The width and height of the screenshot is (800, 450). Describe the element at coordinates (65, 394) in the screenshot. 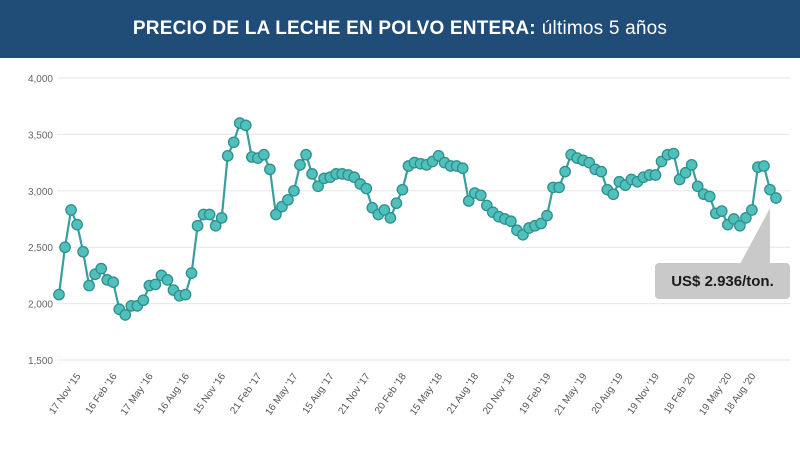

I see `x-tick-label: 17 Nov '15` at that location.